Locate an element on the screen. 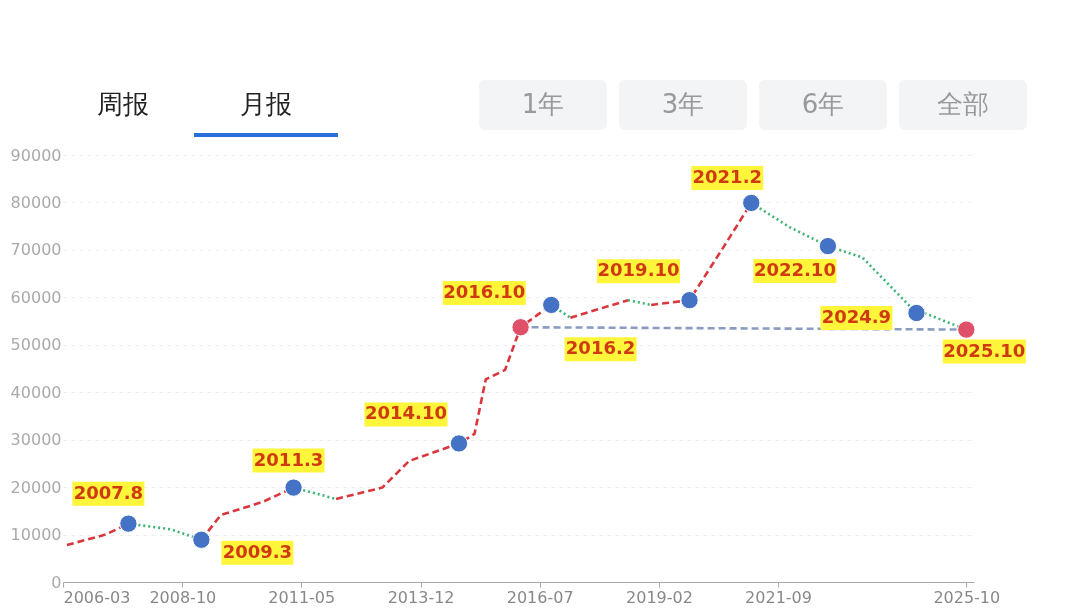 The height and width of the screenshot is (615, 1080). y-tick-label: 90000 is located at coordinates (36, 155).